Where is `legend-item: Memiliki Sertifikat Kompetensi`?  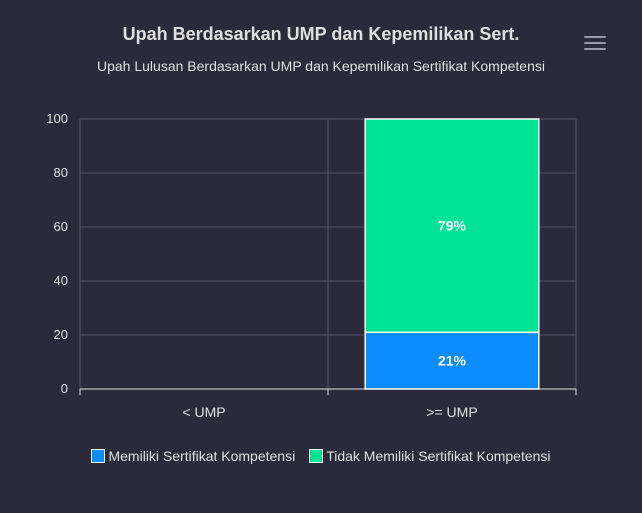
legend-item: Memiliki Sertifikat Kompetensi is located at coordinates (193, 456).